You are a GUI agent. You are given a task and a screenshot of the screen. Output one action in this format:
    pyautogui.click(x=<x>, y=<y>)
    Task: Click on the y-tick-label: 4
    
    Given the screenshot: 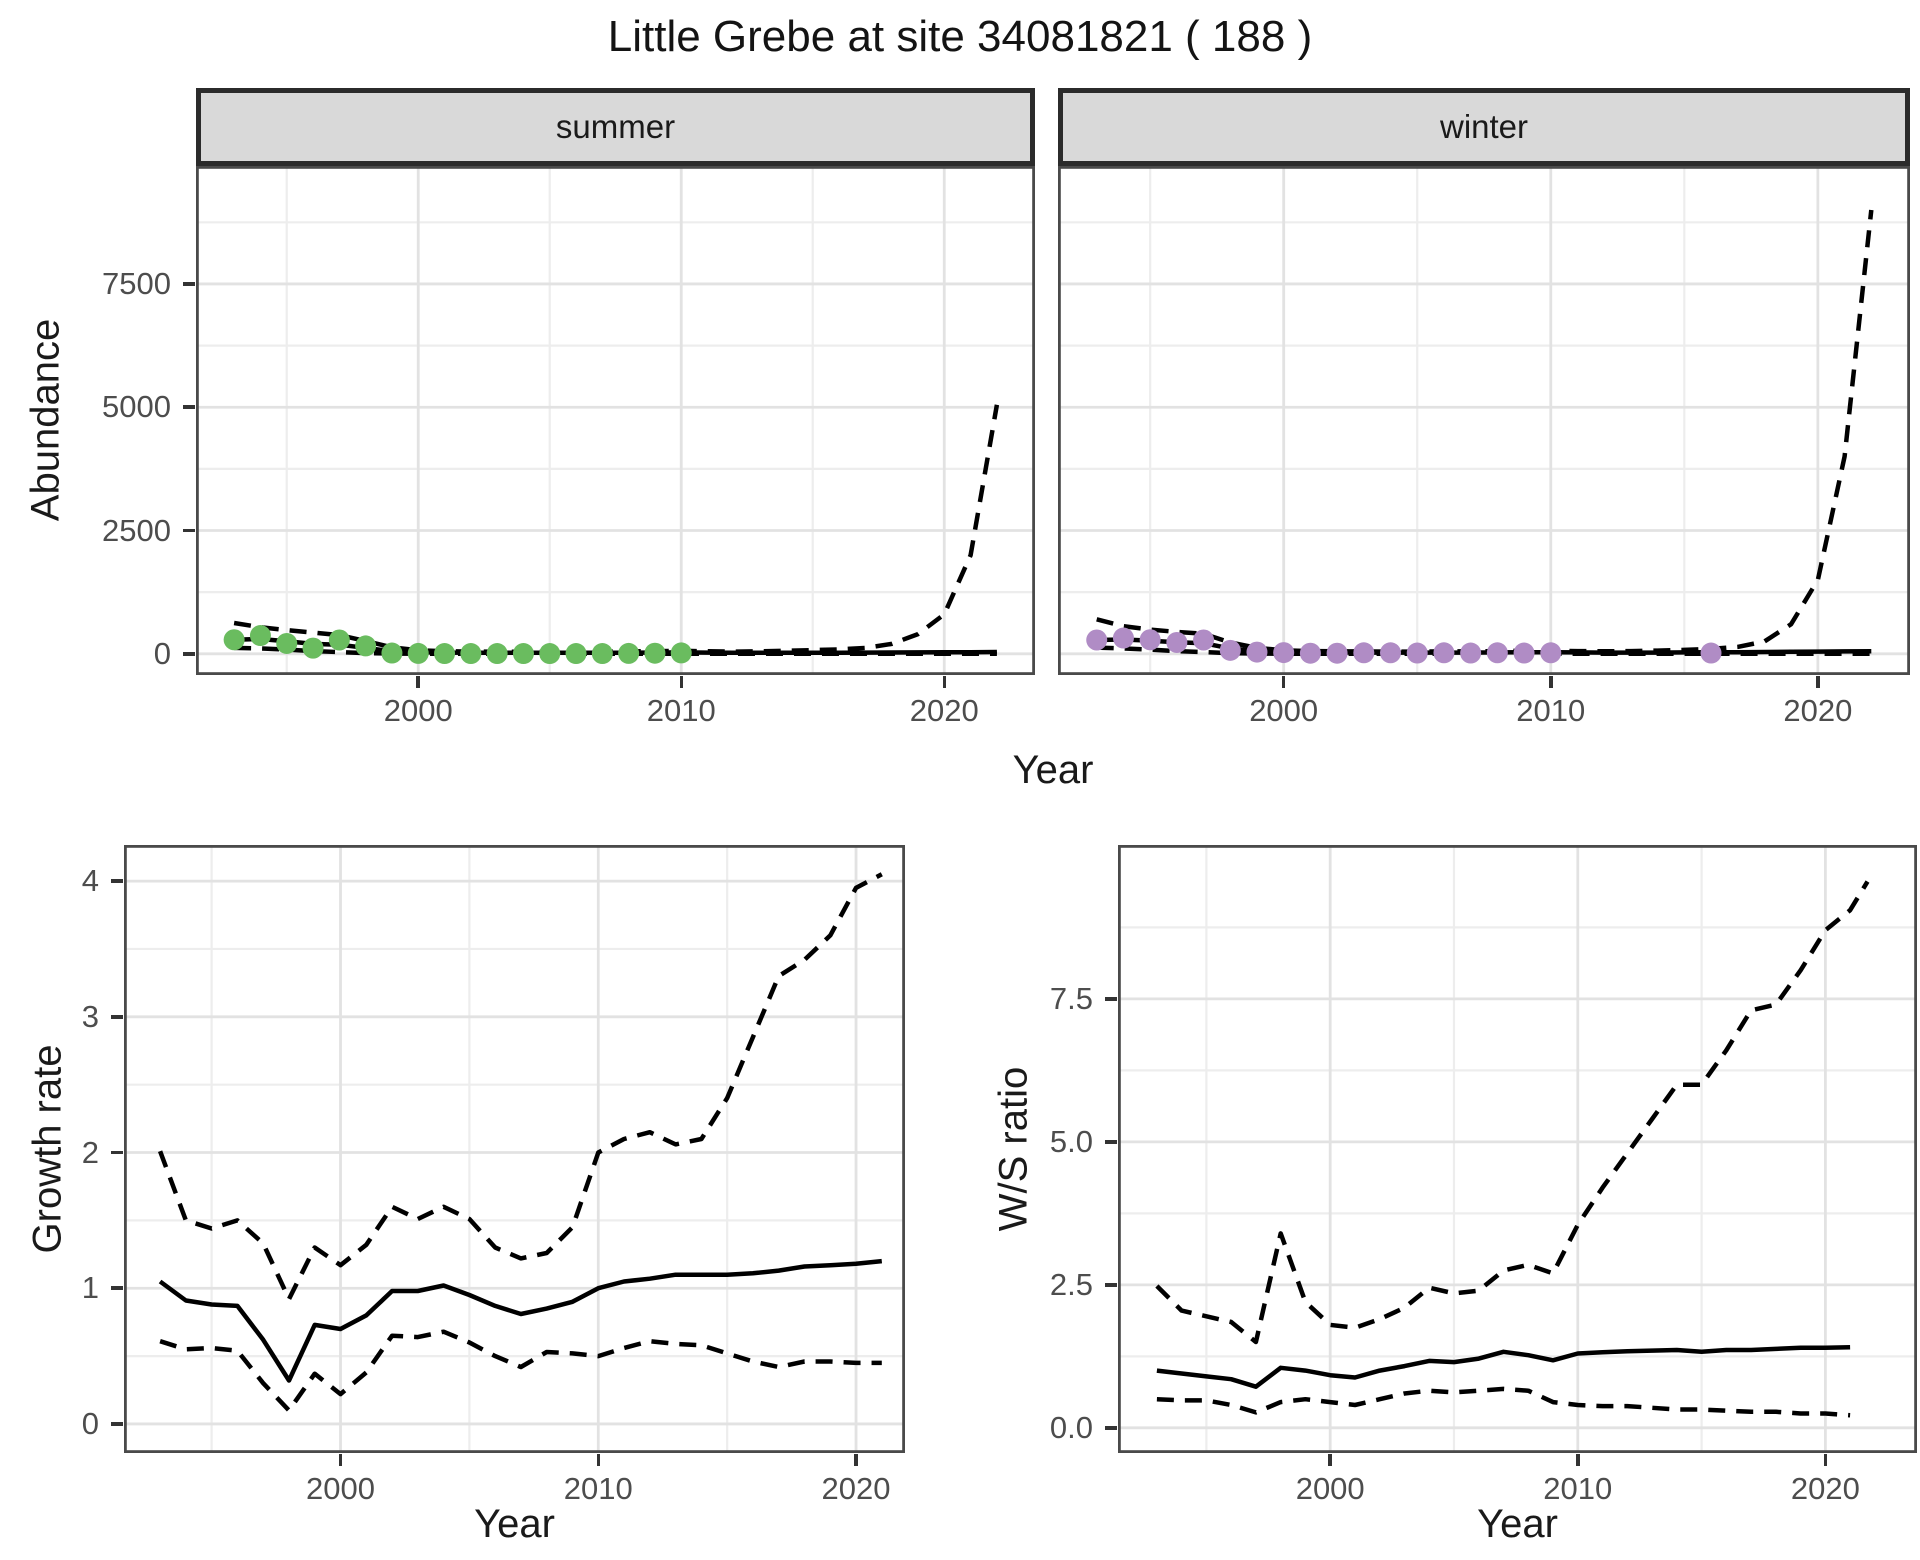 What is the action you would take?
    pyautogui.click(x=90, y=881)
    